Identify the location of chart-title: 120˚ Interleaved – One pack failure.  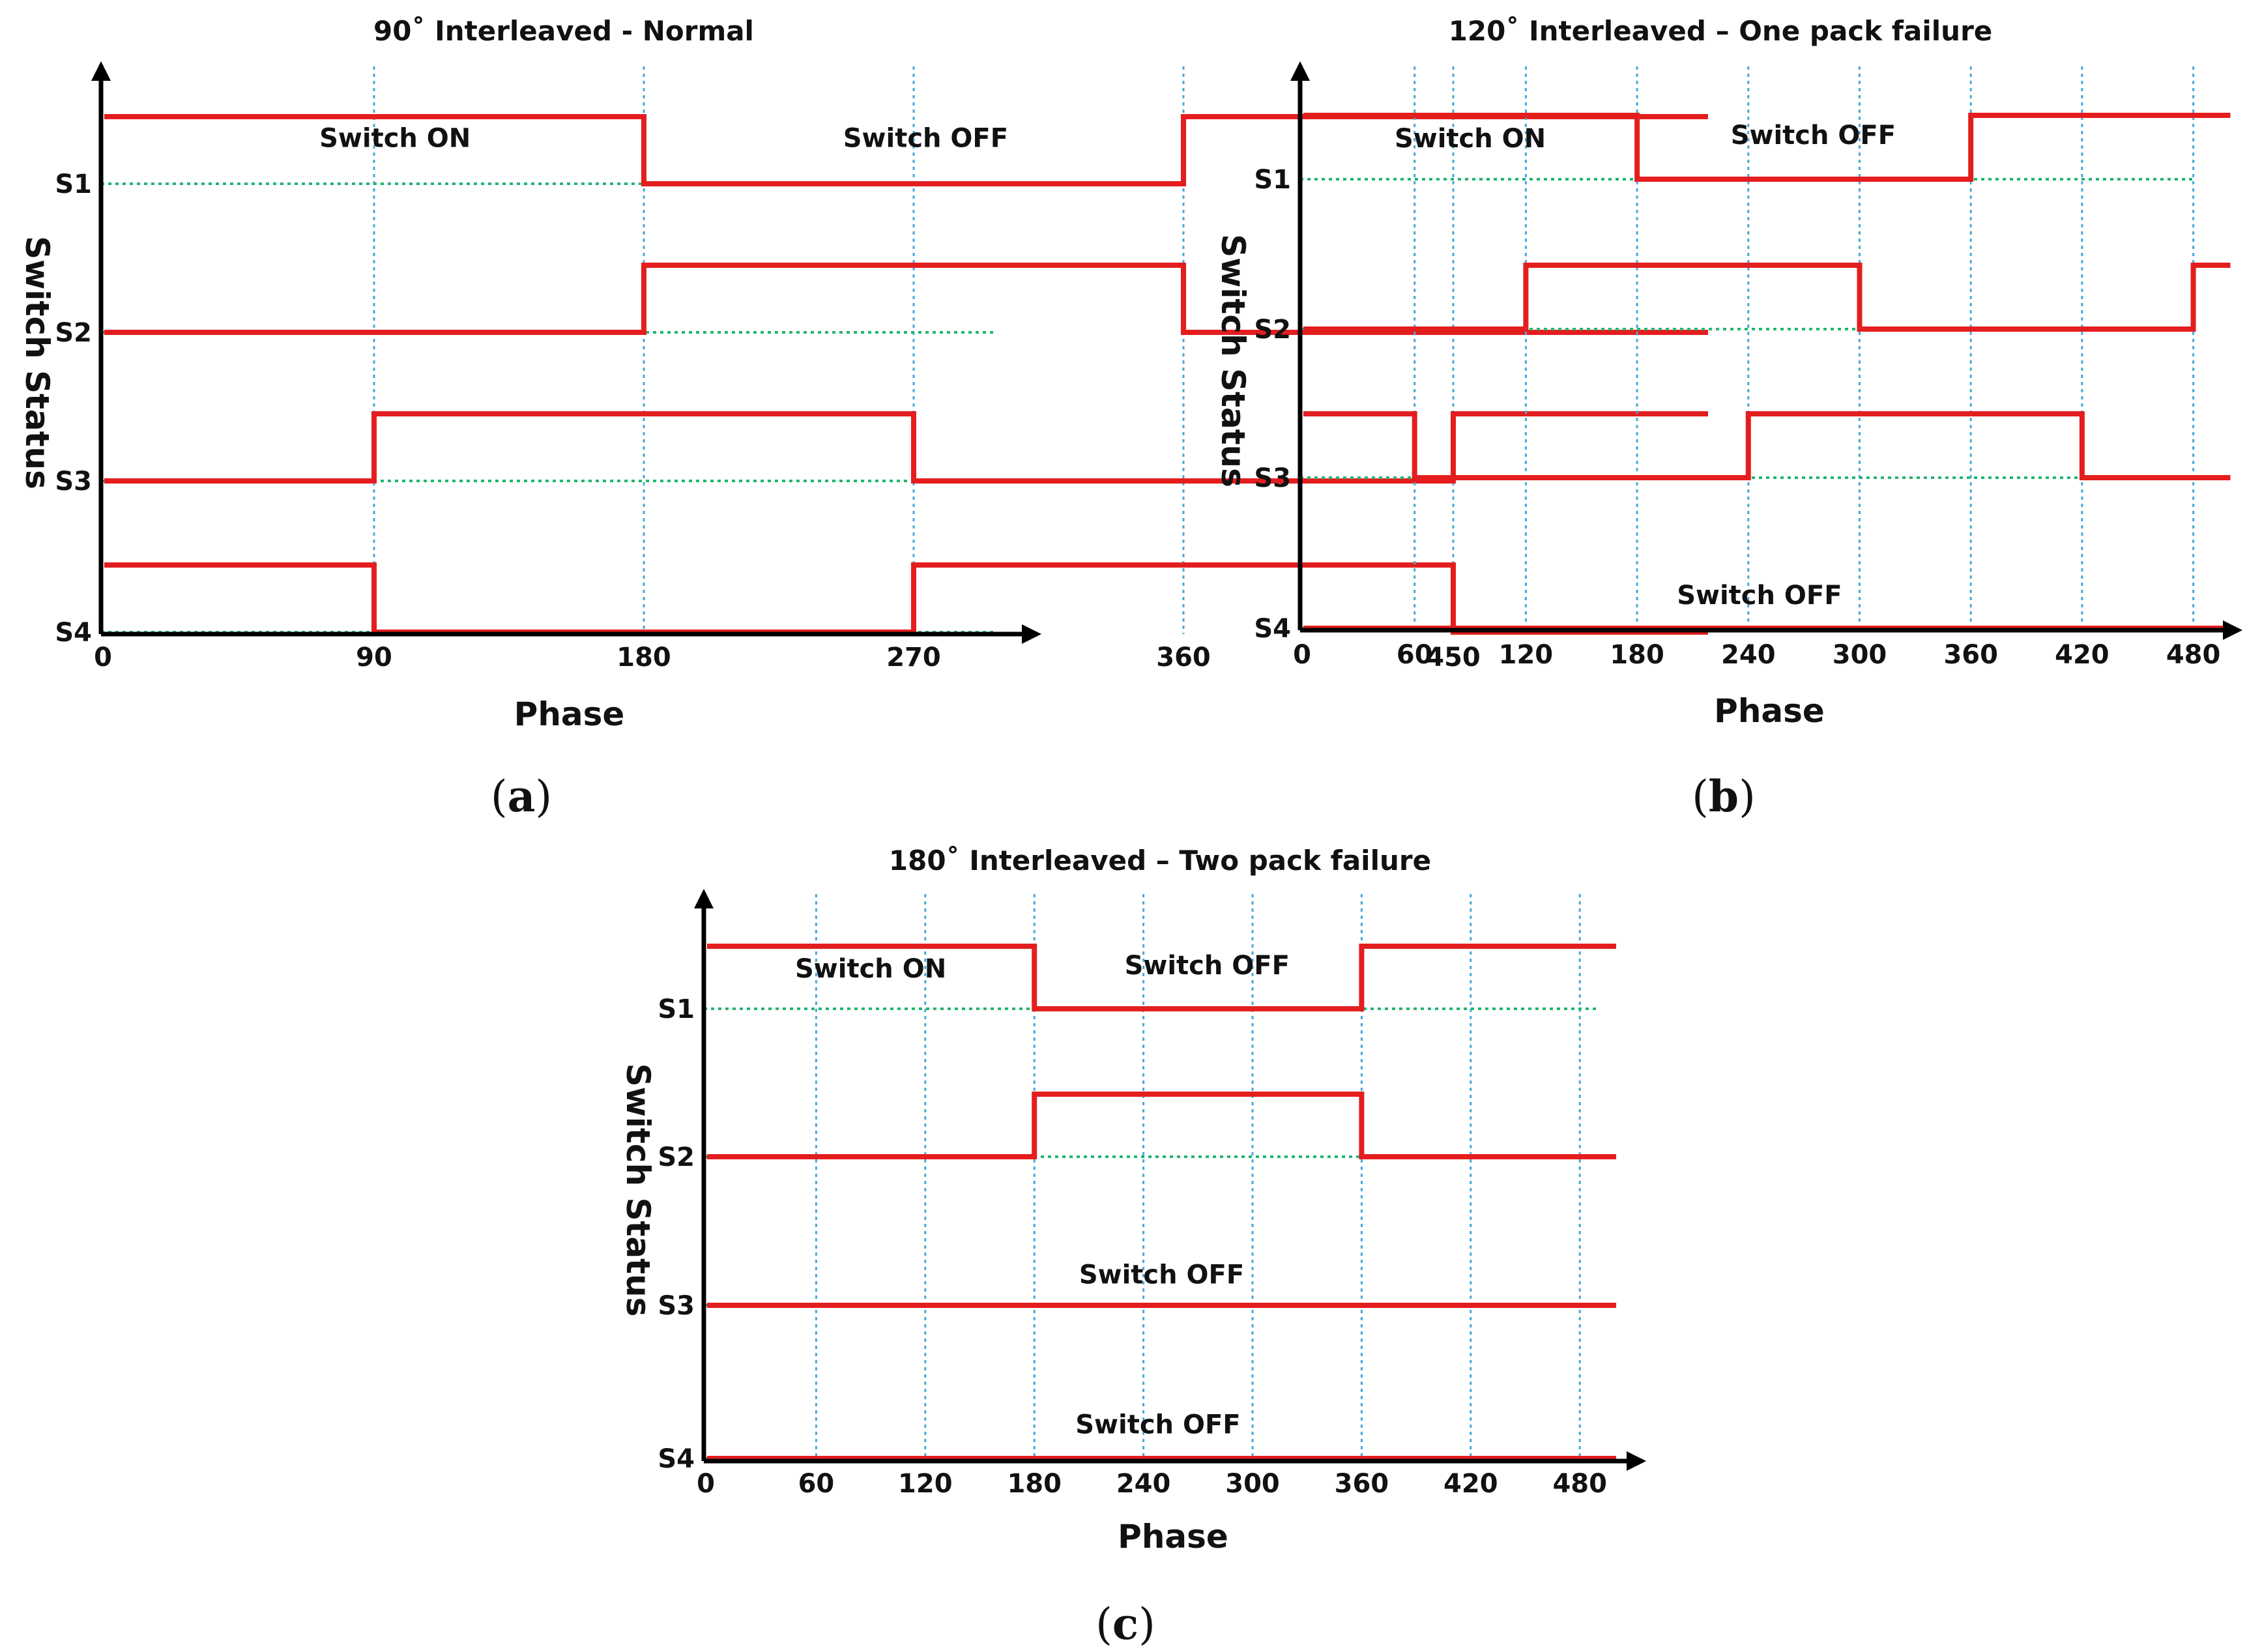
(1721, 31).